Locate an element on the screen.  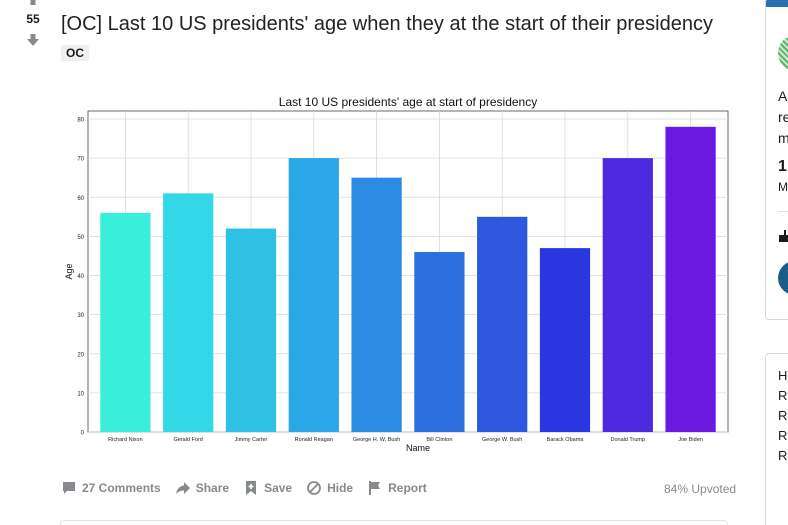
comment-icon is located at coordinates (69, 488).